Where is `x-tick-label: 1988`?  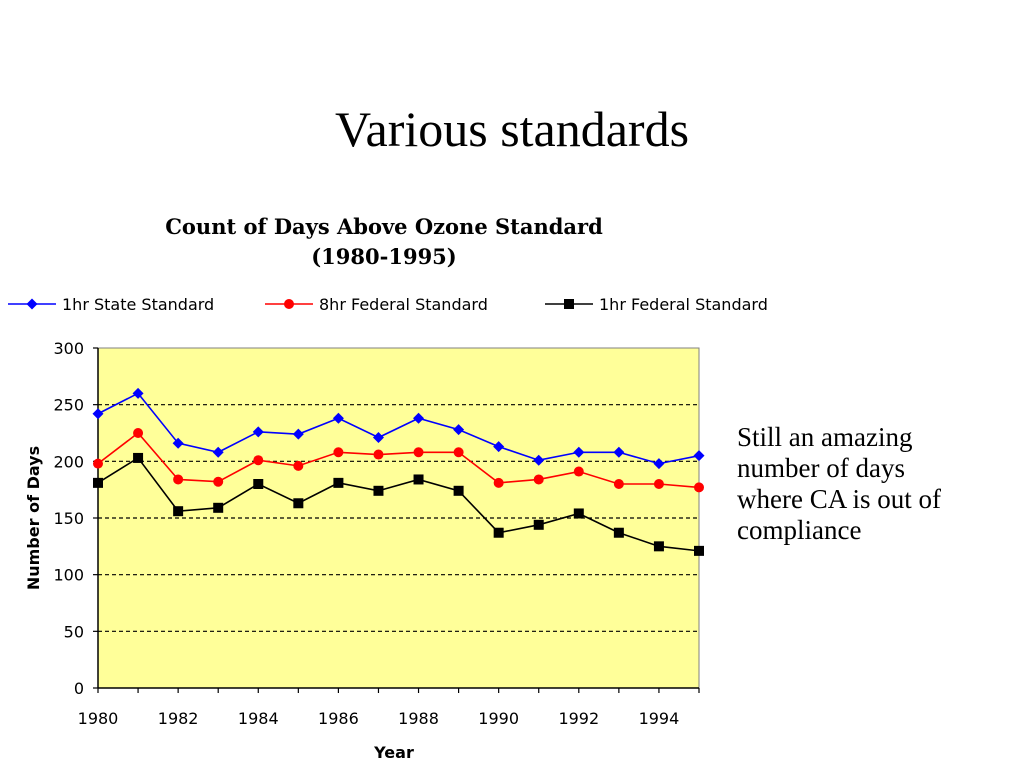 x-tick-label: 1988 is located at coordinates (418, 718).